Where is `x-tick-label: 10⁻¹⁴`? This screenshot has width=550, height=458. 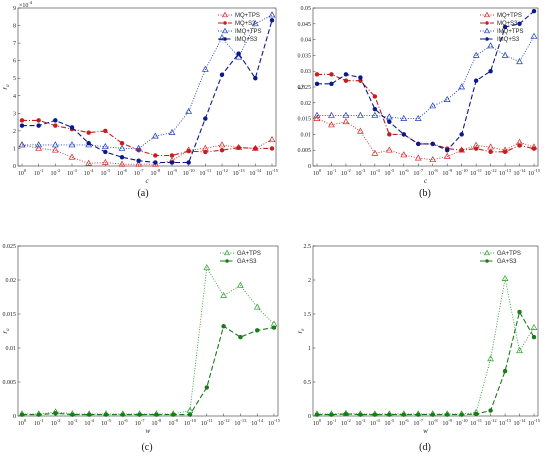 x-tick-label: 10⁻¹⁴ is located at coordinates (257, 422).